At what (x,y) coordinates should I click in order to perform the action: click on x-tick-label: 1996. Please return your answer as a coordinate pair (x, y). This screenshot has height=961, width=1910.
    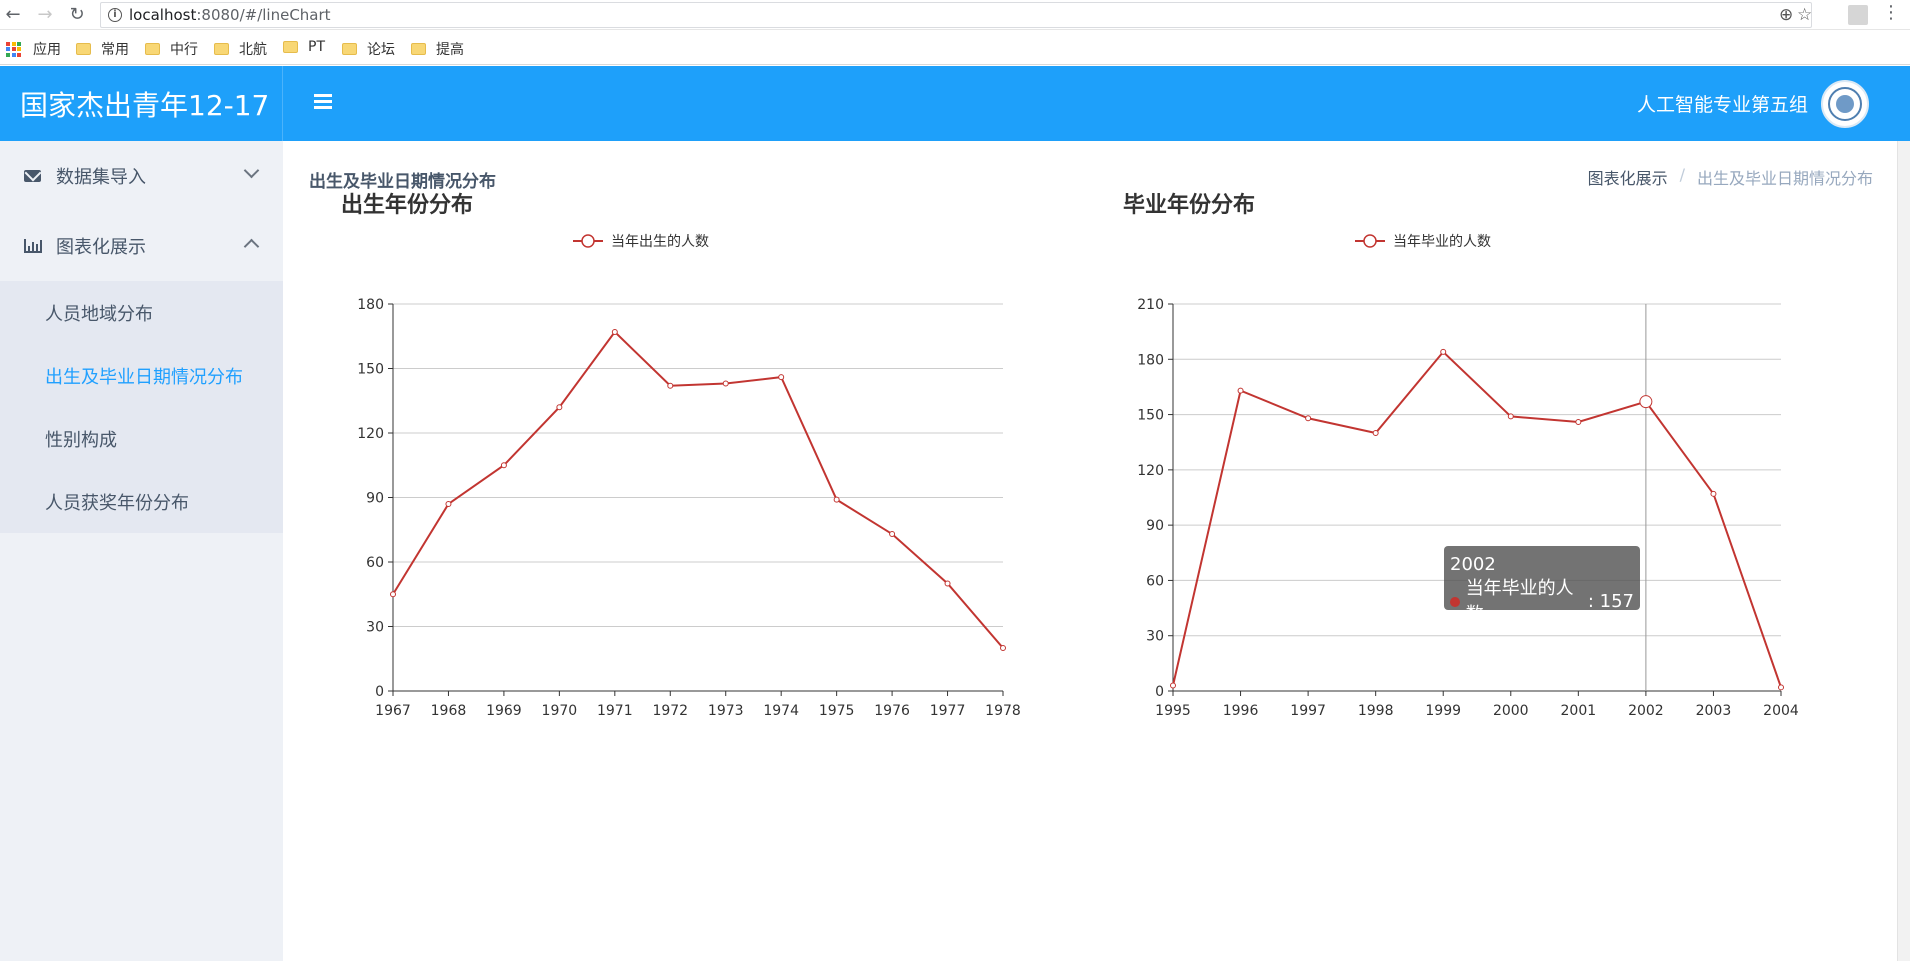
    Looking at the image, I should click on (1241, 711).